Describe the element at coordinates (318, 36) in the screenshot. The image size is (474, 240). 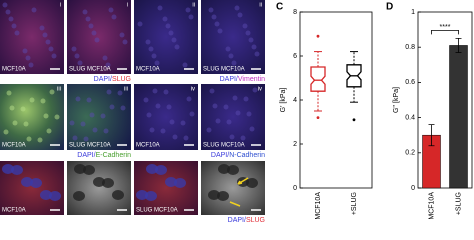
I see `outlier` at that location.